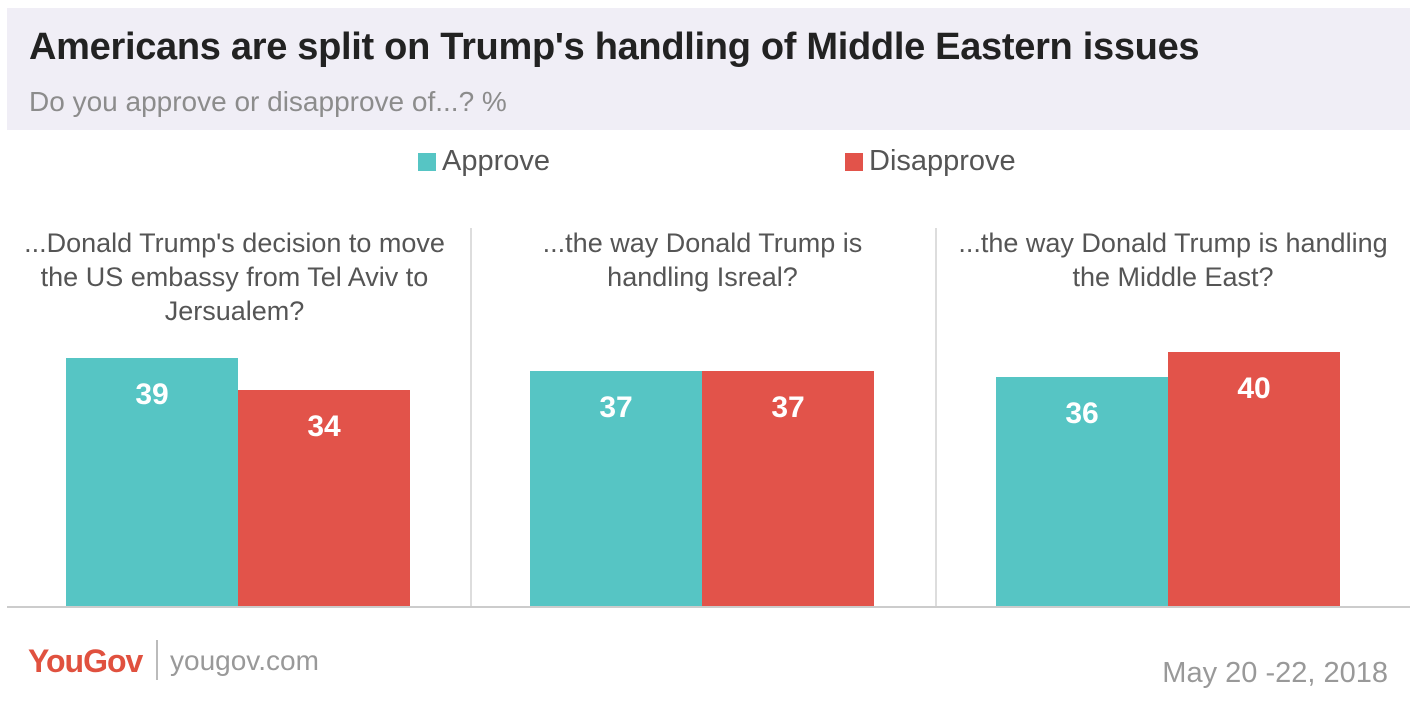 Image resolution: width=1420 pixels, height=714 pixels. Describe the element at coordinates (324, 427) in the screenshot. I see `data-label-disapprove-panel-1: 34` at that location.